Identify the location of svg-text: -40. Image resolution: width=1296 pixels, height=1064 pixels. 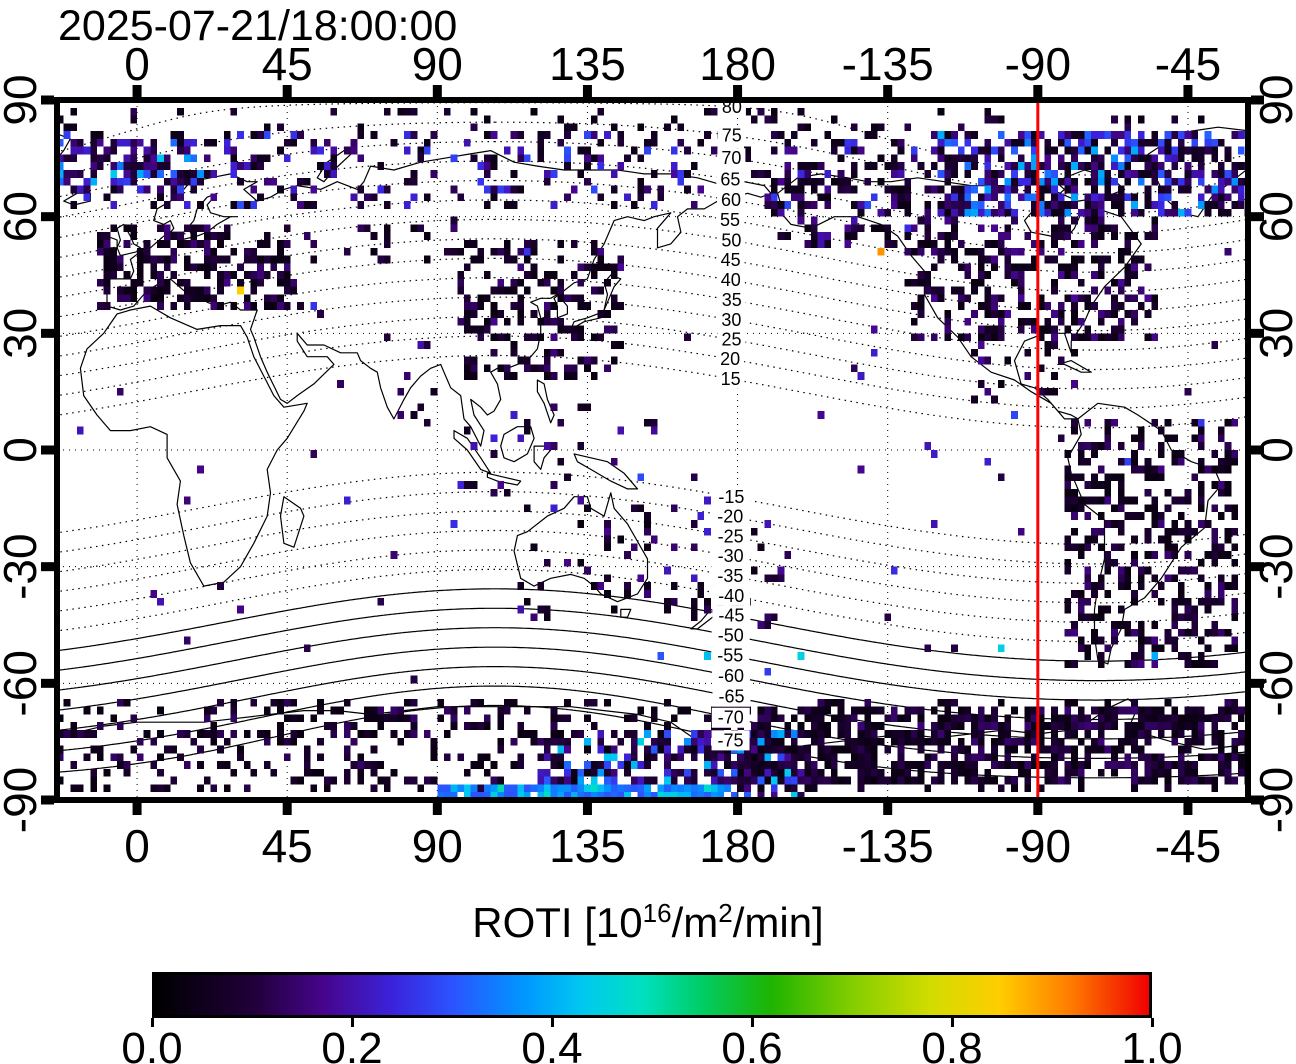
(731, 596).